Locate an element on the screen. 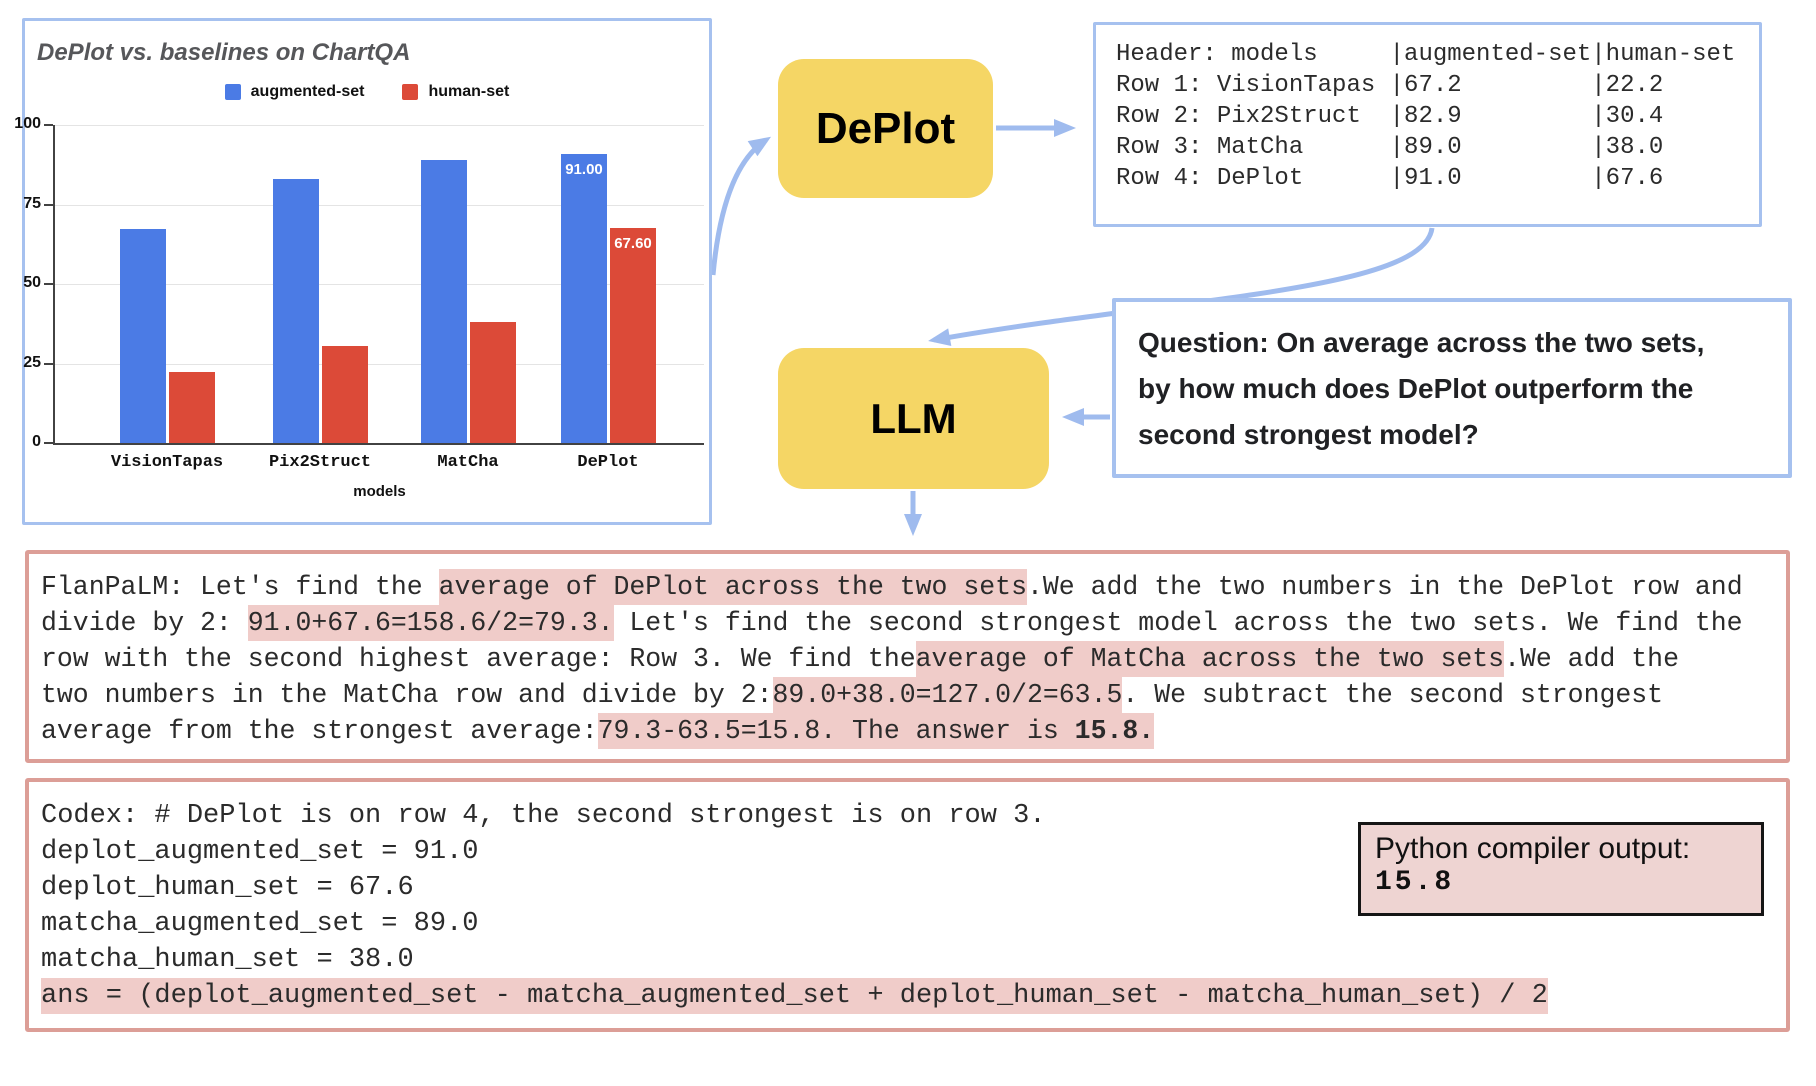 This screenshot has width=1816, height=1086. llm-model-box: LLM is located at coordinates (913, 418).